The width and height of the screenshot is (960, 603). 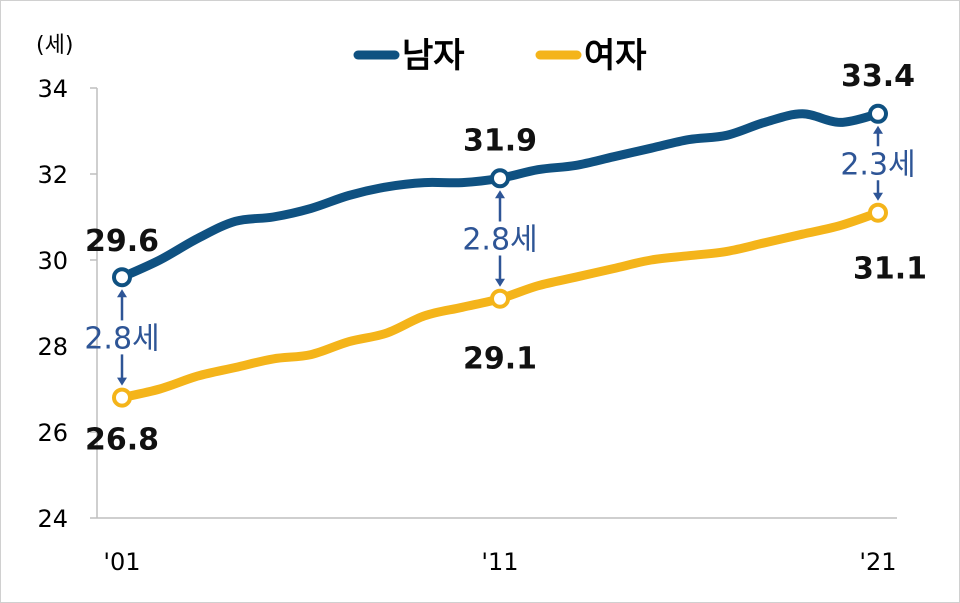 I want to click on data-label-male: 31.9, so click(x=500, y=140).